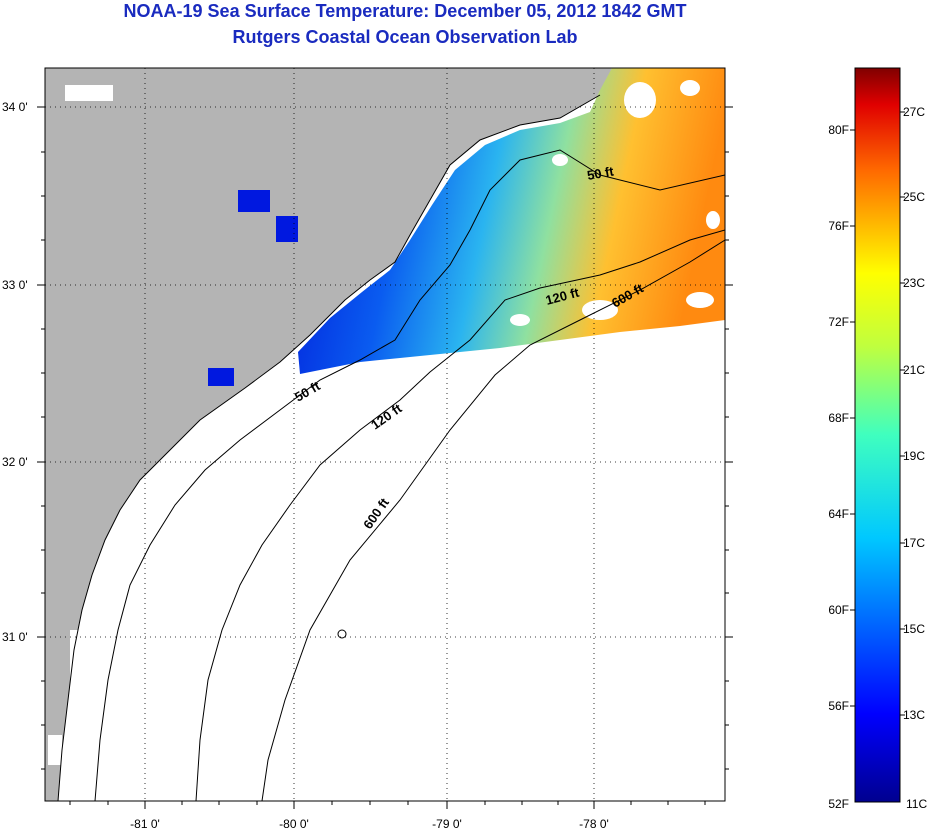  What do you see at coordinates (914, 197) in the screenshot?
I see `legend-c-25: 25C` at bounding box center [914, 197].